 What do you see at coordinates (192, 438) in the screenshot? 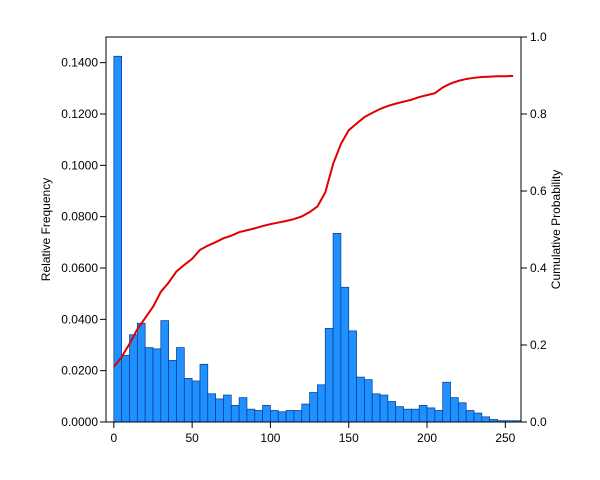
I see `x-tick-label: 50` at bounding box center [192, 438].